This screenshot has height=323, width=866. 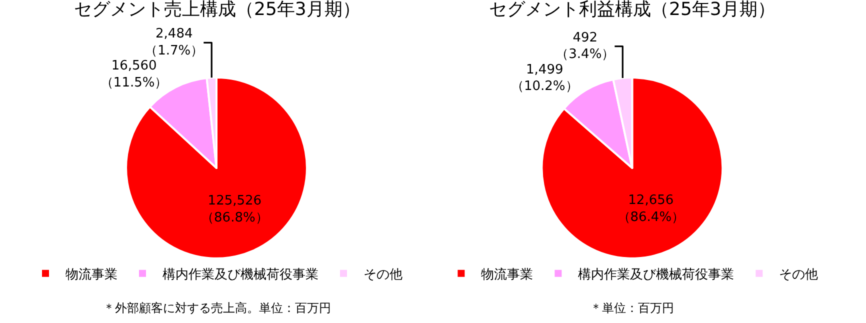 What do you see at coordinates (217, 308) in the screenshot?
I see `text: ＊外部顧客に対する売上高。単位：百万円` at bounding box center [217, 308].